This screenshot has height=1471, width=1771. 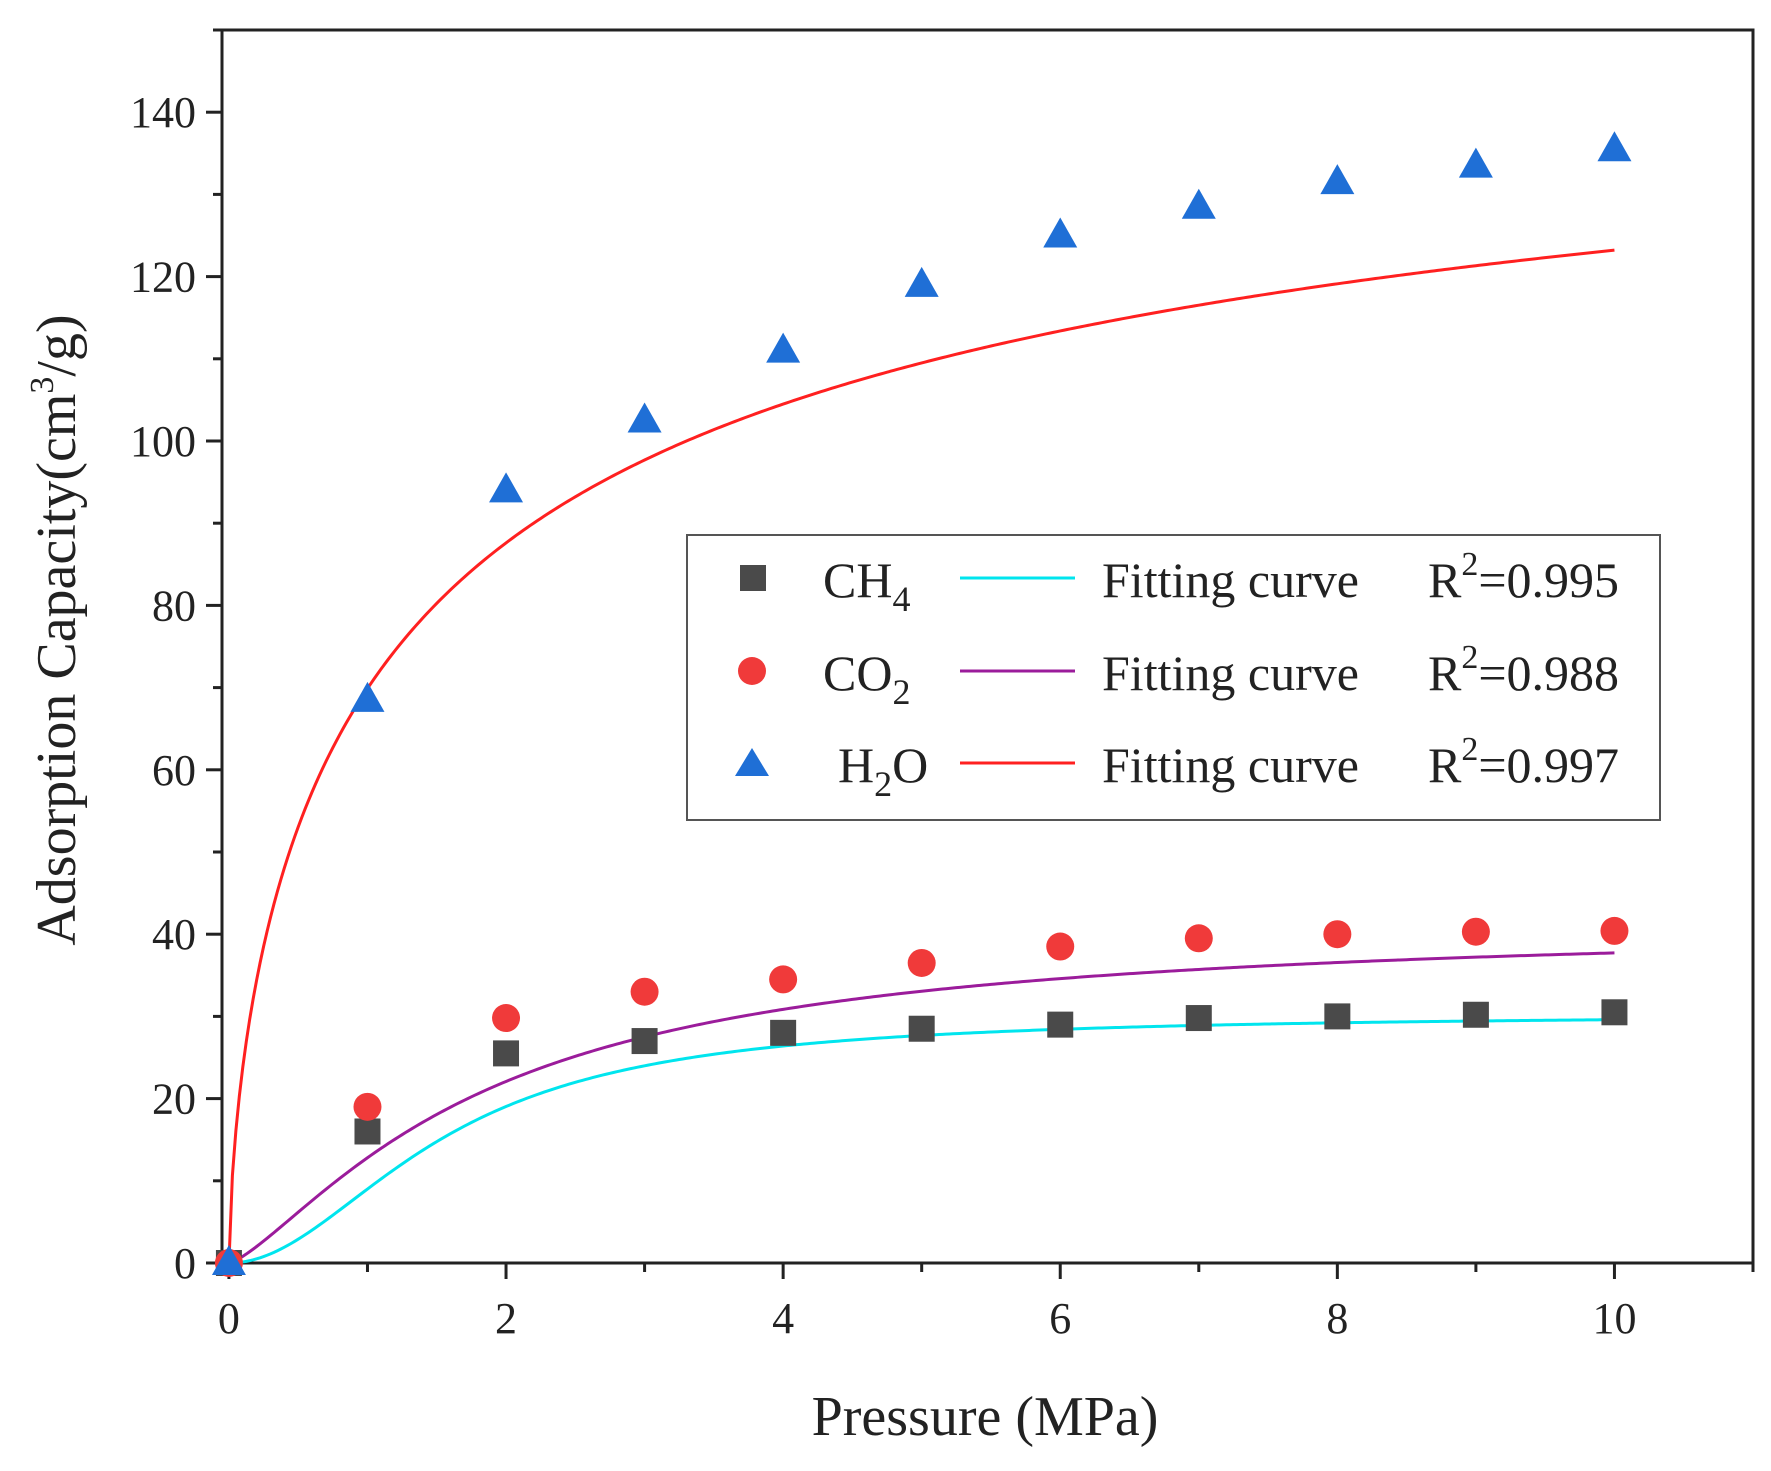 What do you see at coordinates (1337, 1318) in the screenshot?
I see `x-tick-label: 8` at bounding box center [1337, 1318].